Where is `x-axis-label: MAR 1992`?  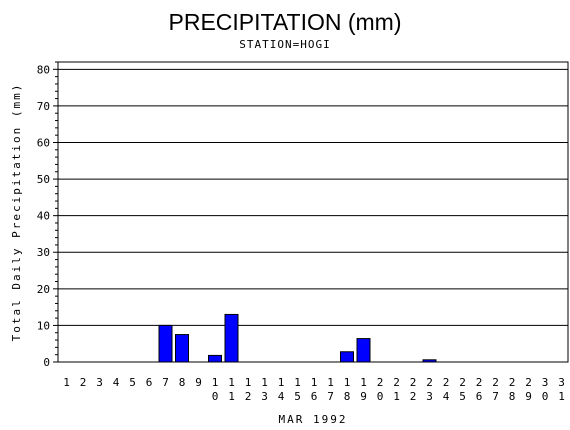
x-axis-label: MAR 1992 is located at coordinates (313, 419).